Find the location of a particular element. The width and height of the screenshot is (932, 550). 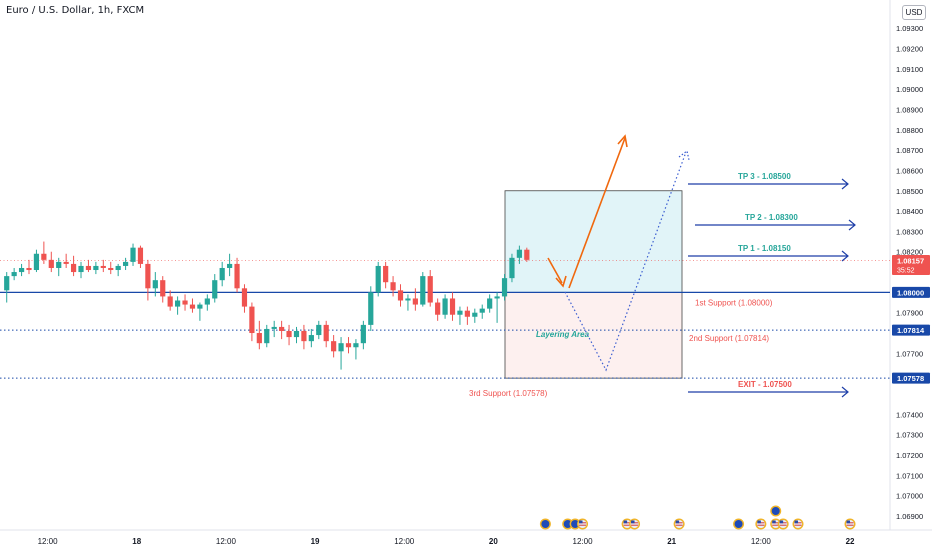

price-tick: 1.06900 is located at coordinates (909, 516).